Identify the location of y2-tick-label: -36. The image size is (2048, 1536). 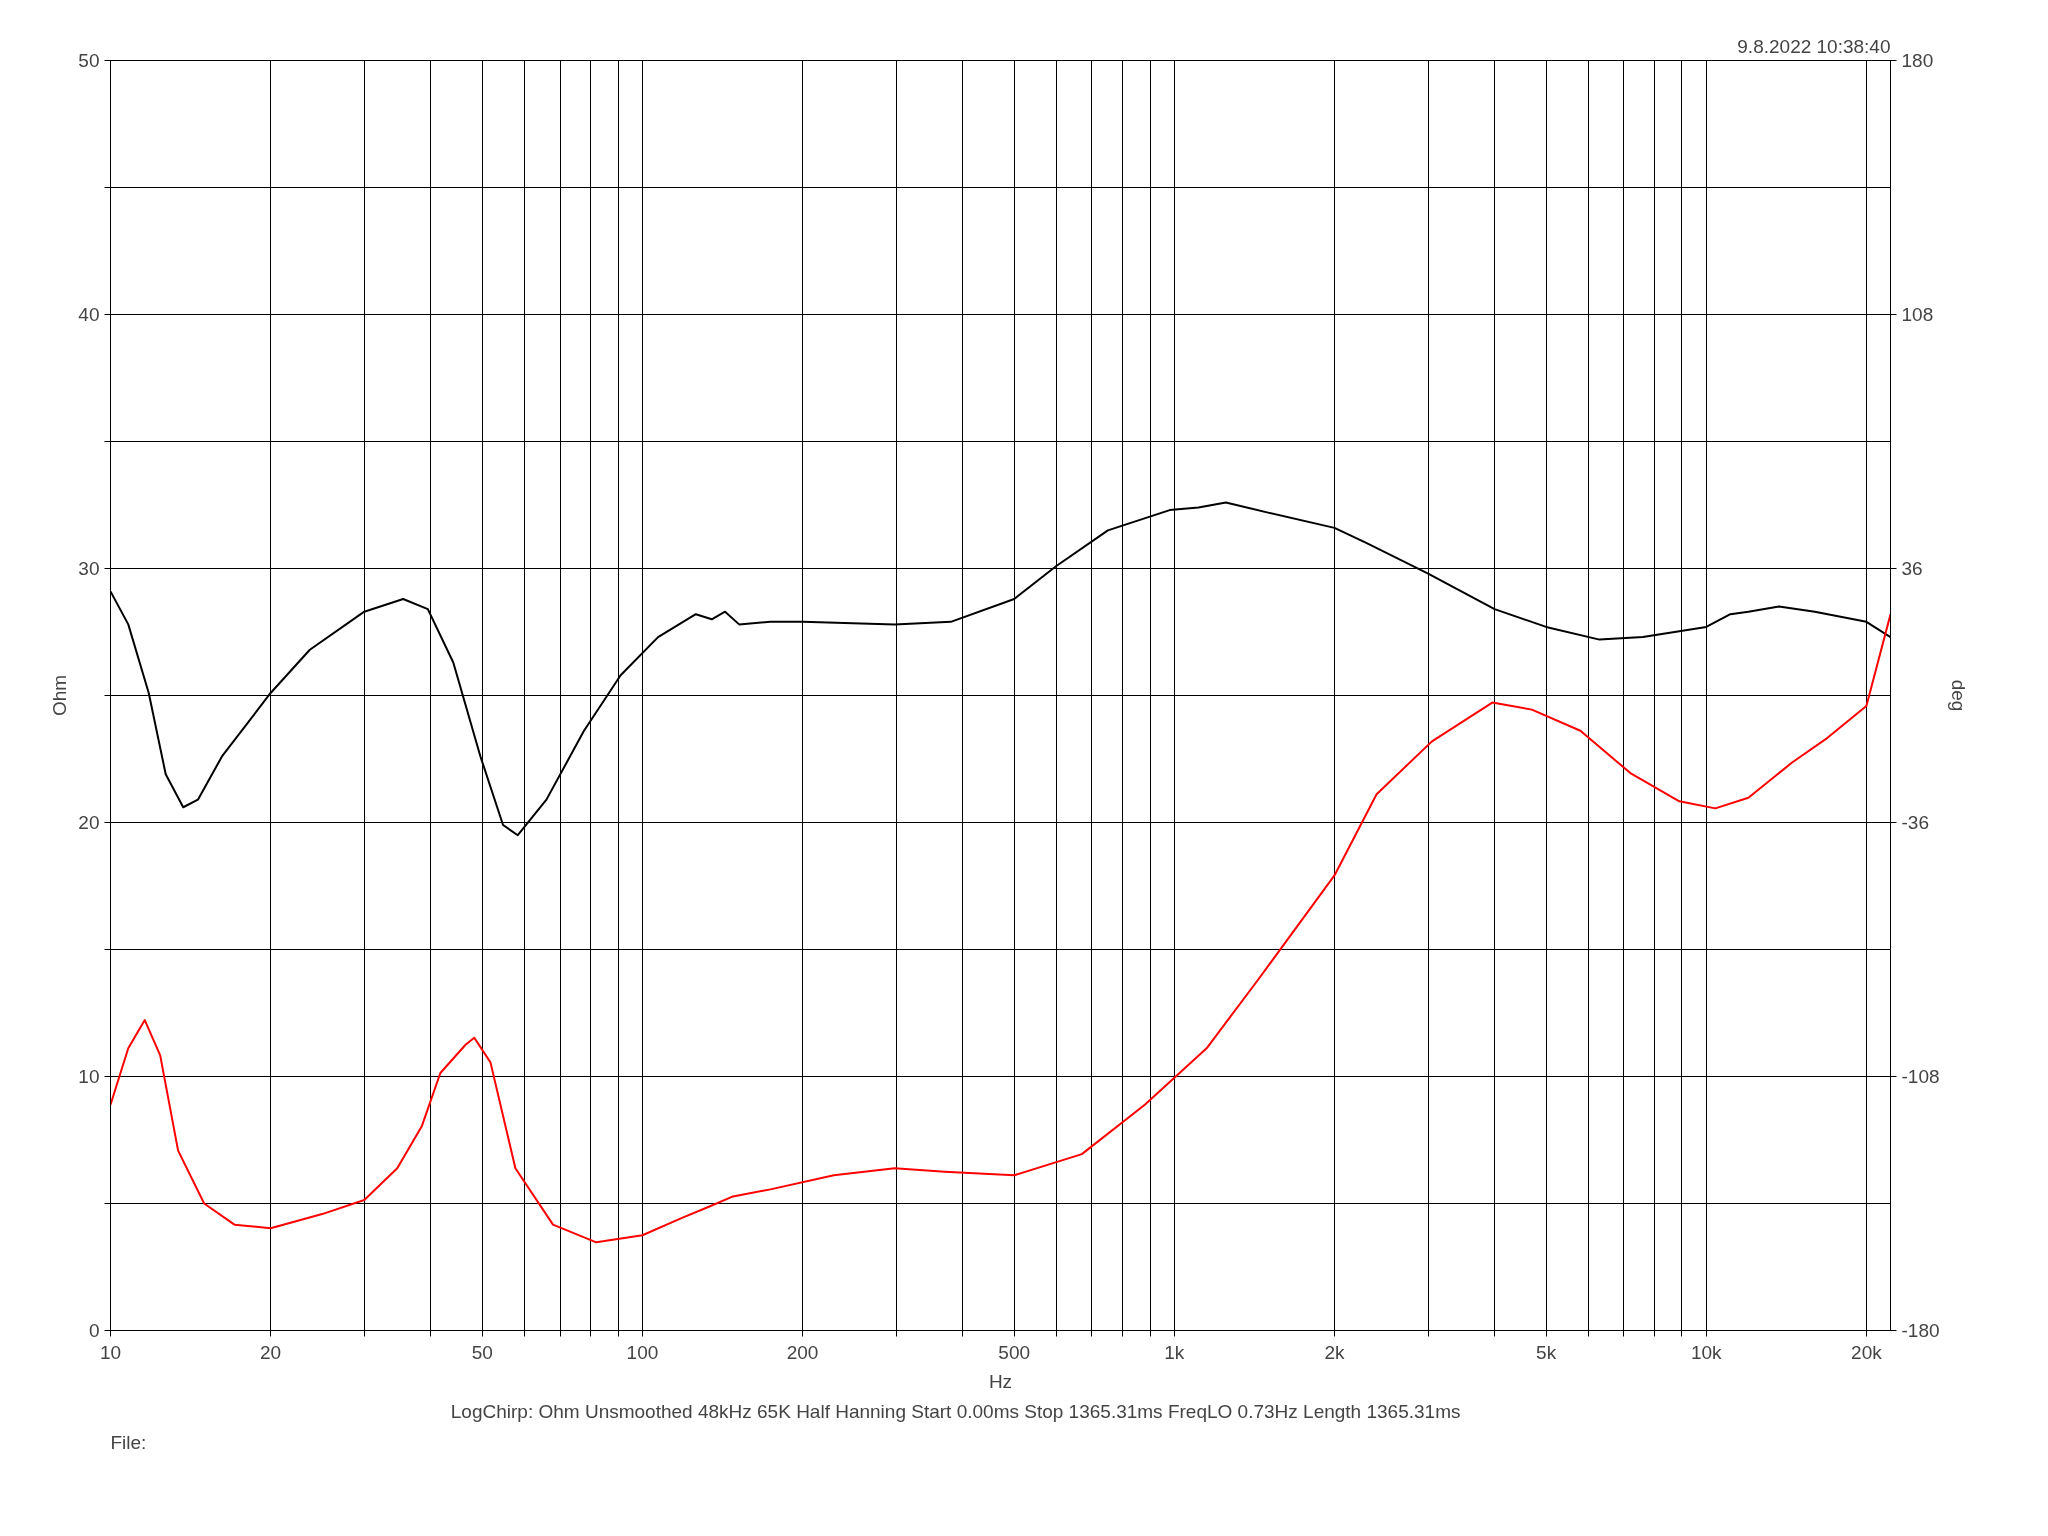
(1915, 822).